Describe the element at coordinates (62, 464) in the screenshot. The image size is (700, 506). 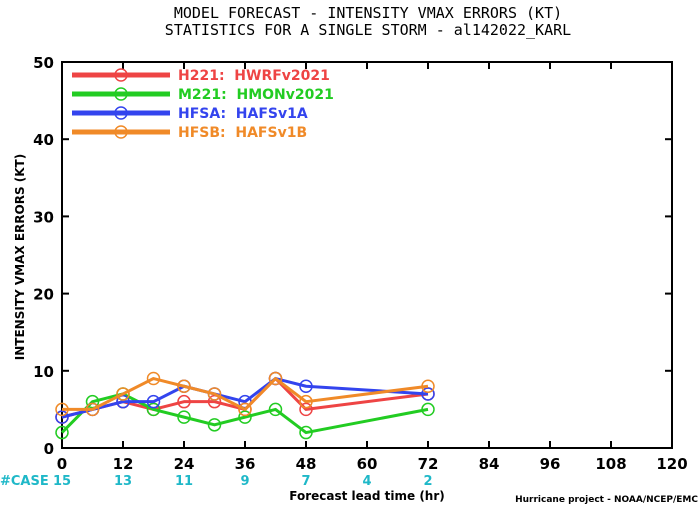
I see `x-tick-label: 0` at that location.